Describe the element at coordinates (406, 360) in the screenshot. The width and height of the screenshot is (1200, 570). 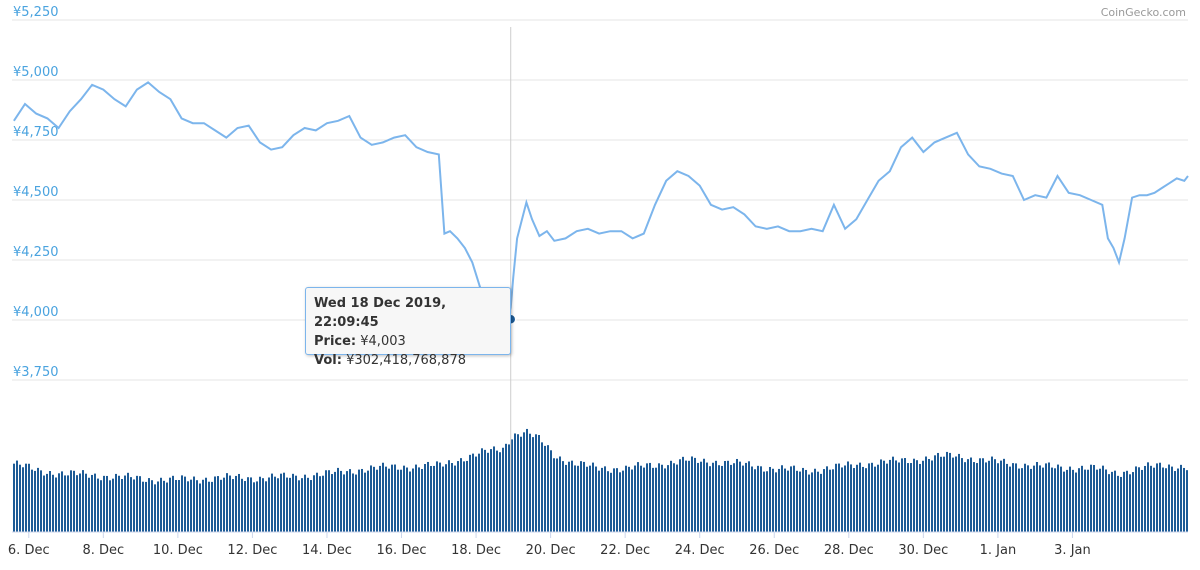
I see `tooltip-vol-value: ¥302,418,768,878` at that location.